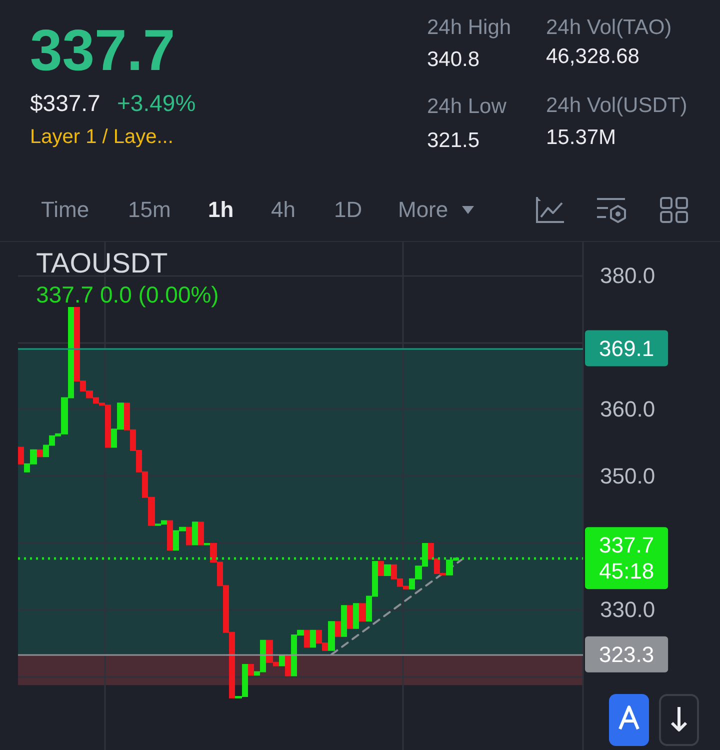  I want to click on y-tick-label: 380.0, so click(628, 275).